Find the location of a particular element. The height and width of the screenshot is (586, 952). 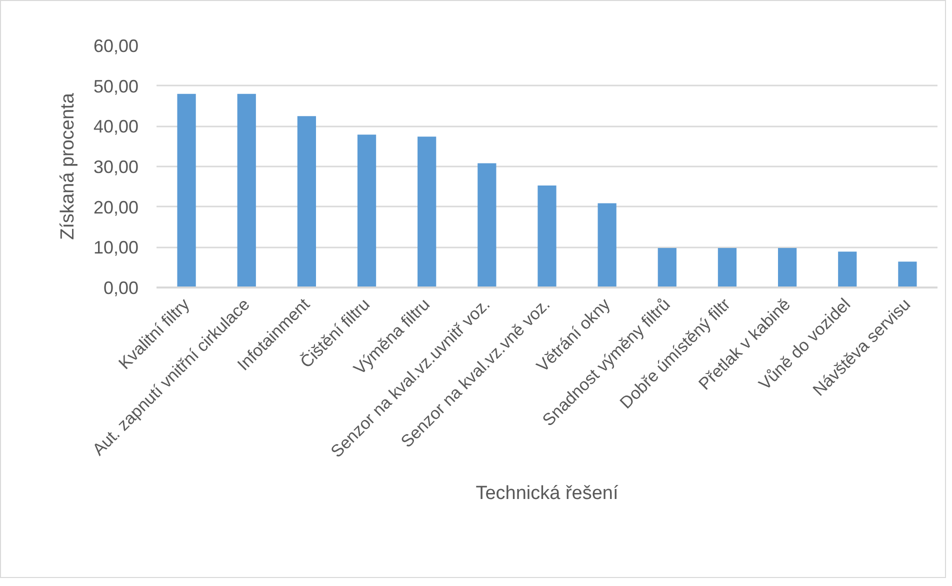

y-tick-label: 0,00 is located at coordinates (121, 288).